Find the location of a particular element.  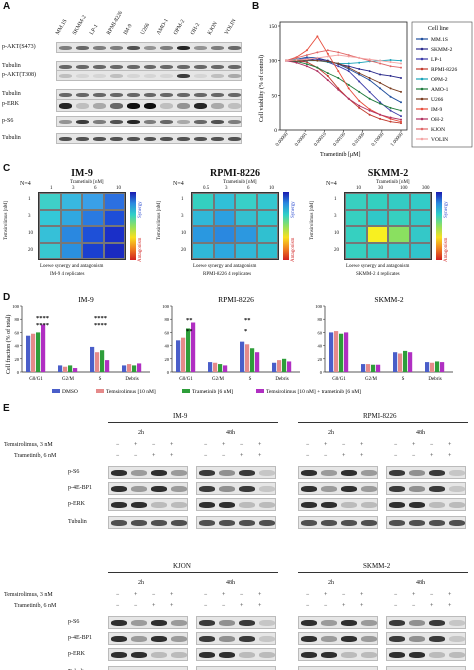

panel-d-legend-entry: Temsirolimus [10 nM] + trametinib [6 nM] is located at coordinates (313, 392).